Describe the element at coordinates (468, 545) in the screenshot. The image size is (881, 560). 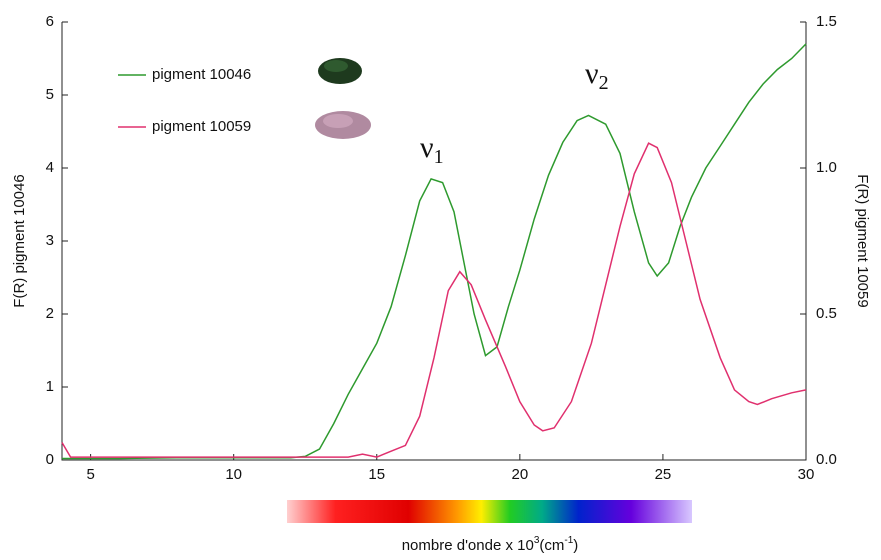
I see `x-label-part: nombre d'onde x 10` at that location.